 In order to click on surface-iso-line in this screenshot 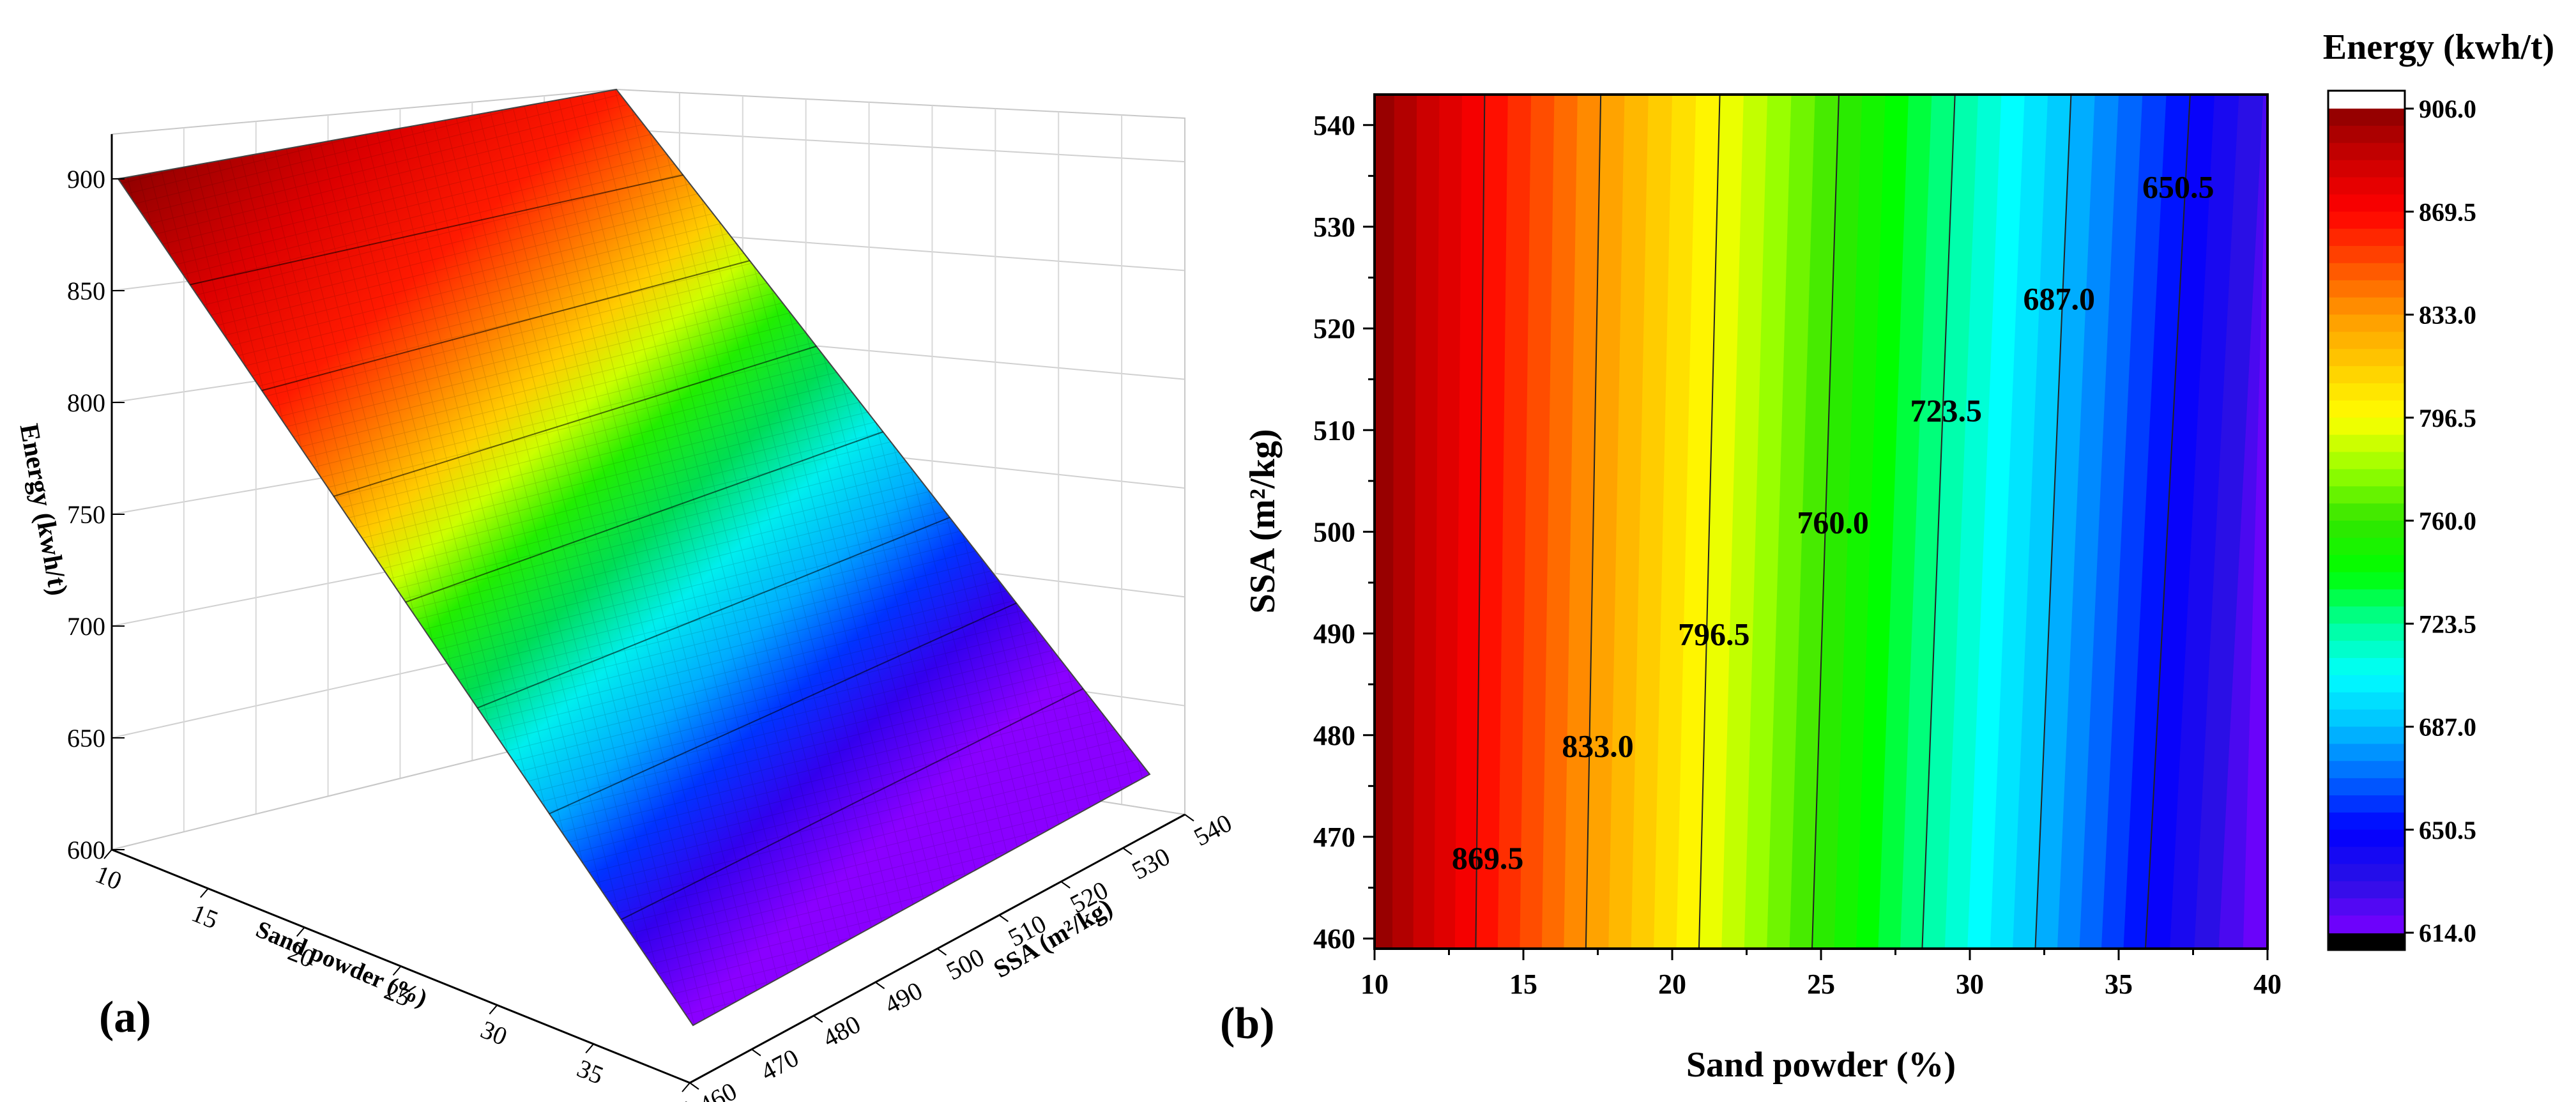, I will do `click(713, 613)`.